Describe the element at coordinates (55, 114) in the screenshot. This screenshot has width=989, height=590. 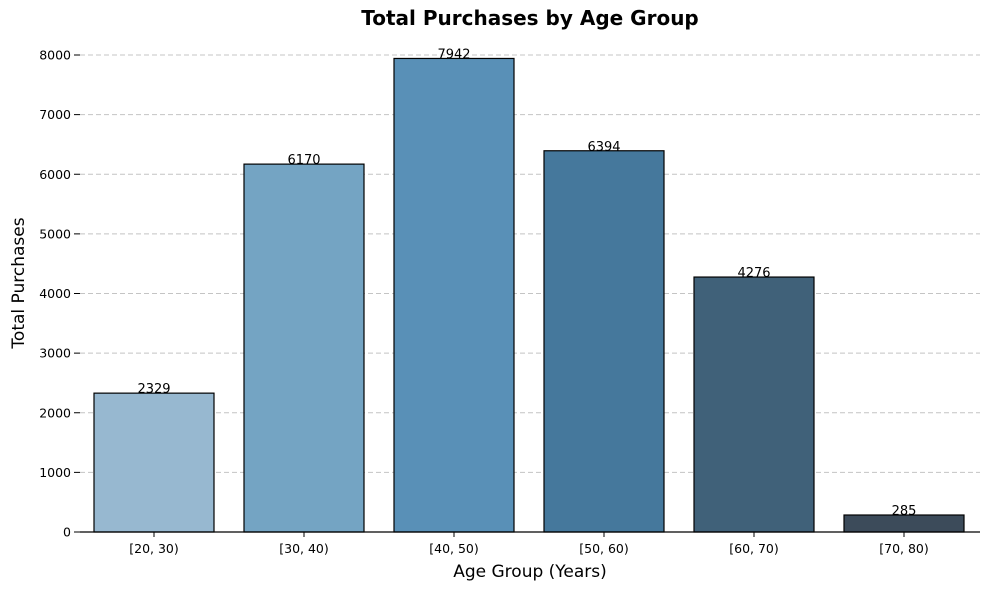
I see `y-tick-label: 7000` at that location.